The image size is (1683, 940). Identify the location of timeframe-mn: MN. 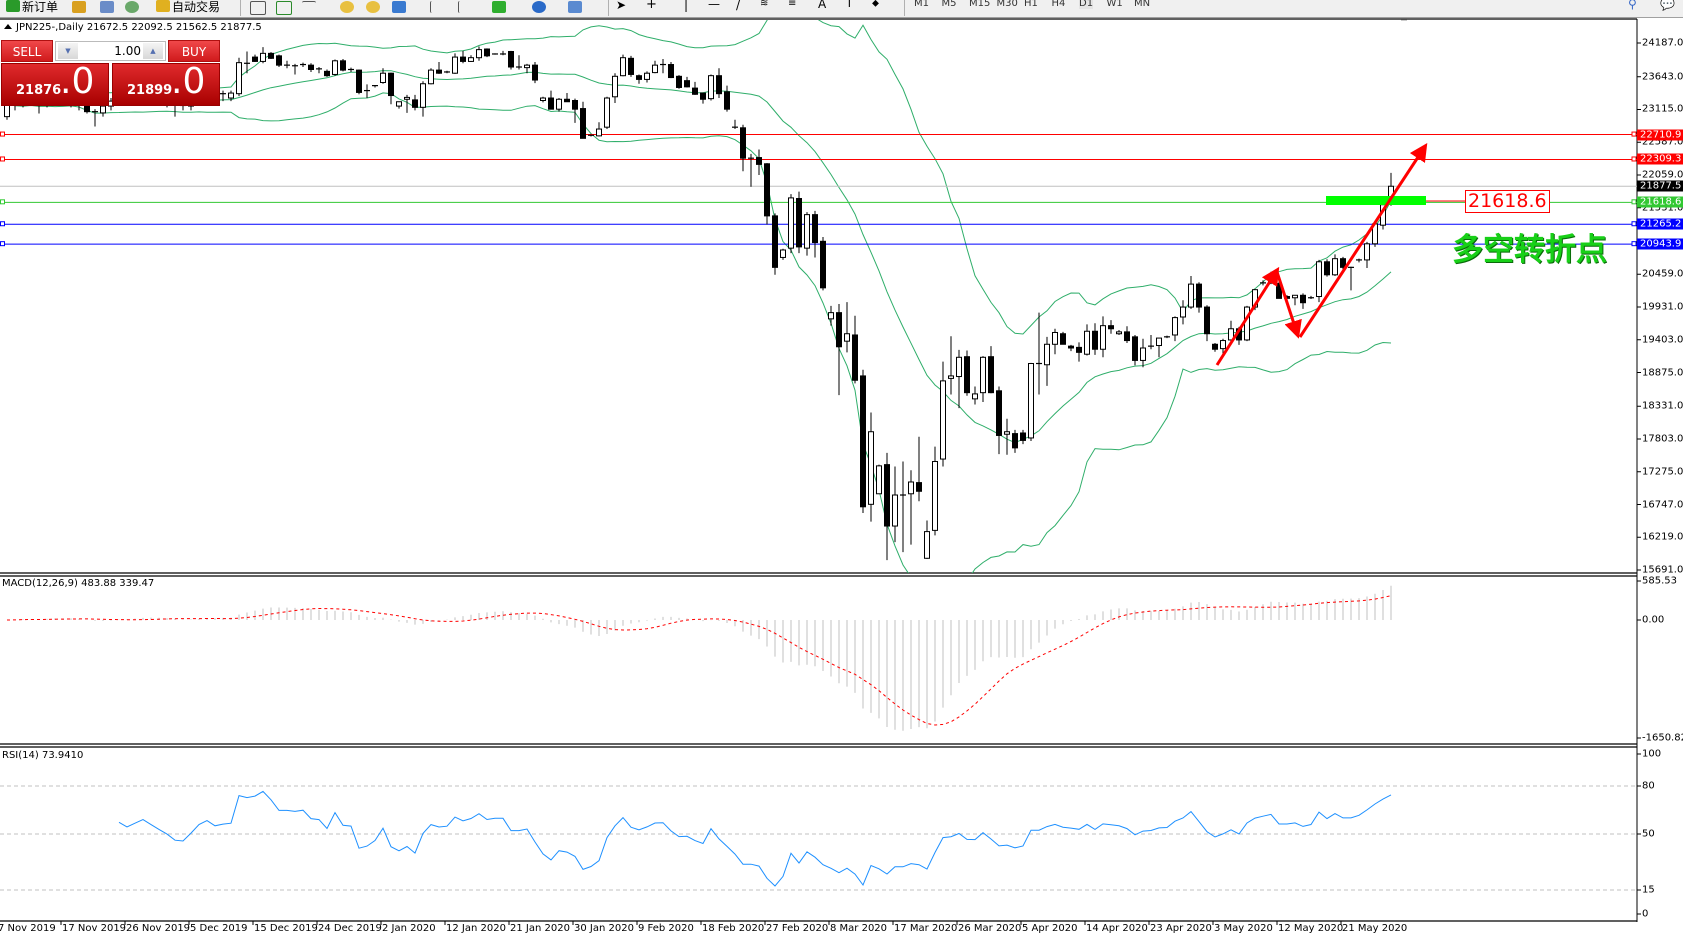
(1142, 4).